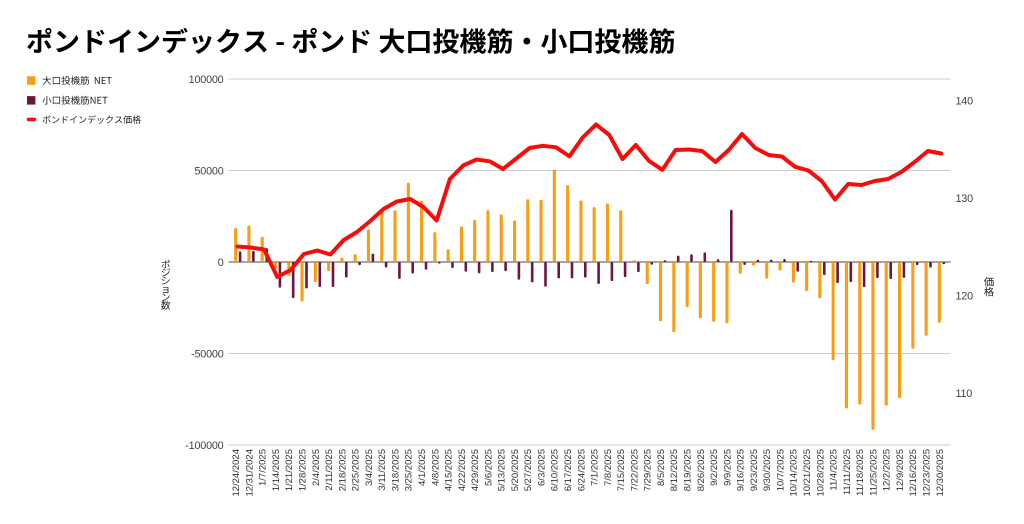  What do you see at coordinates (940, 473) in the screenshot?
I see `svg-text: 12/30/2025` at bounding box center [940, 473].